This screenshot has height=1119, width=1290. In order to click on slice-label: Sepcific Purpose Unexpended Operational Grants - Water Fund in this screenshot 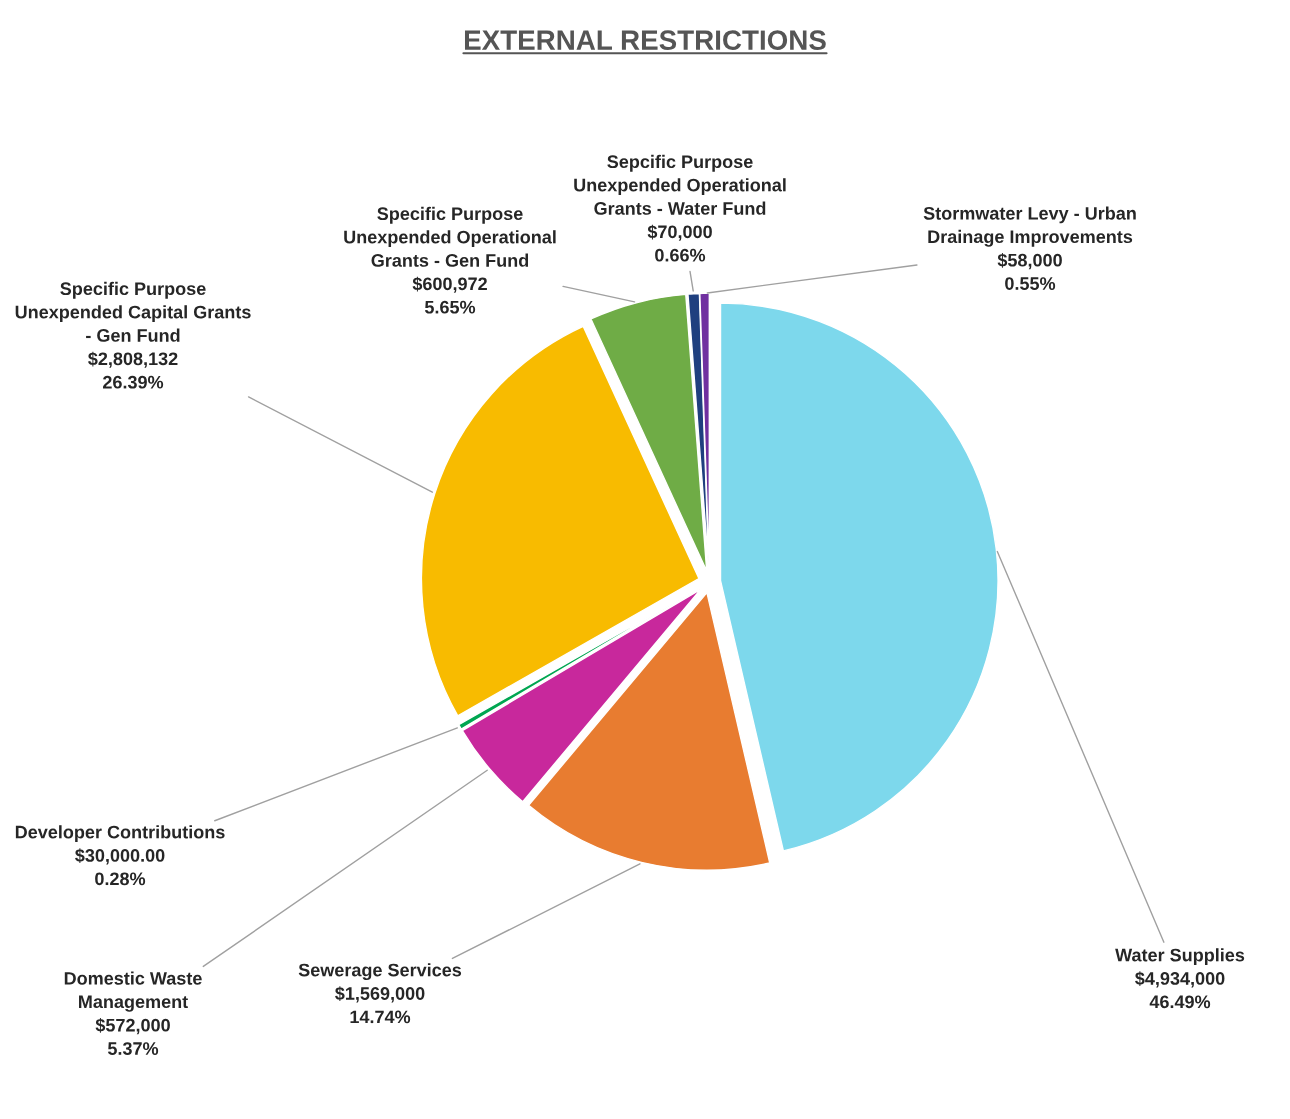, I will do `click(680, 184)`.